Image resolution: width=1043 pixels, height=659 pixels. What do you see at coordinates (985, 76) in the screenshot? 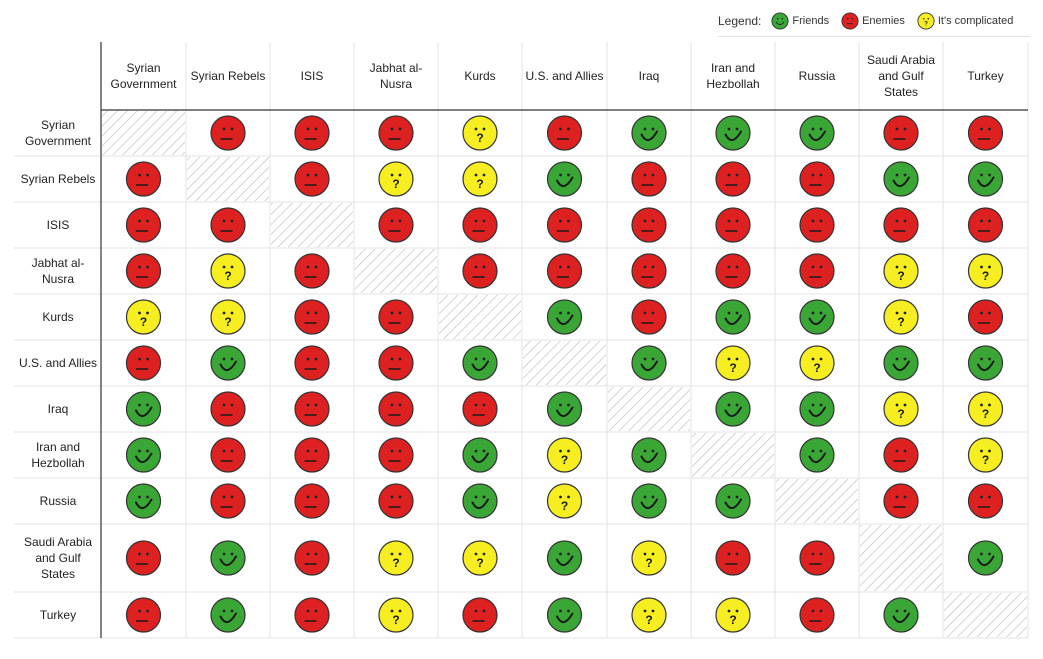
I see `column-header-line: Turkey` at bounding box center [985, 76].